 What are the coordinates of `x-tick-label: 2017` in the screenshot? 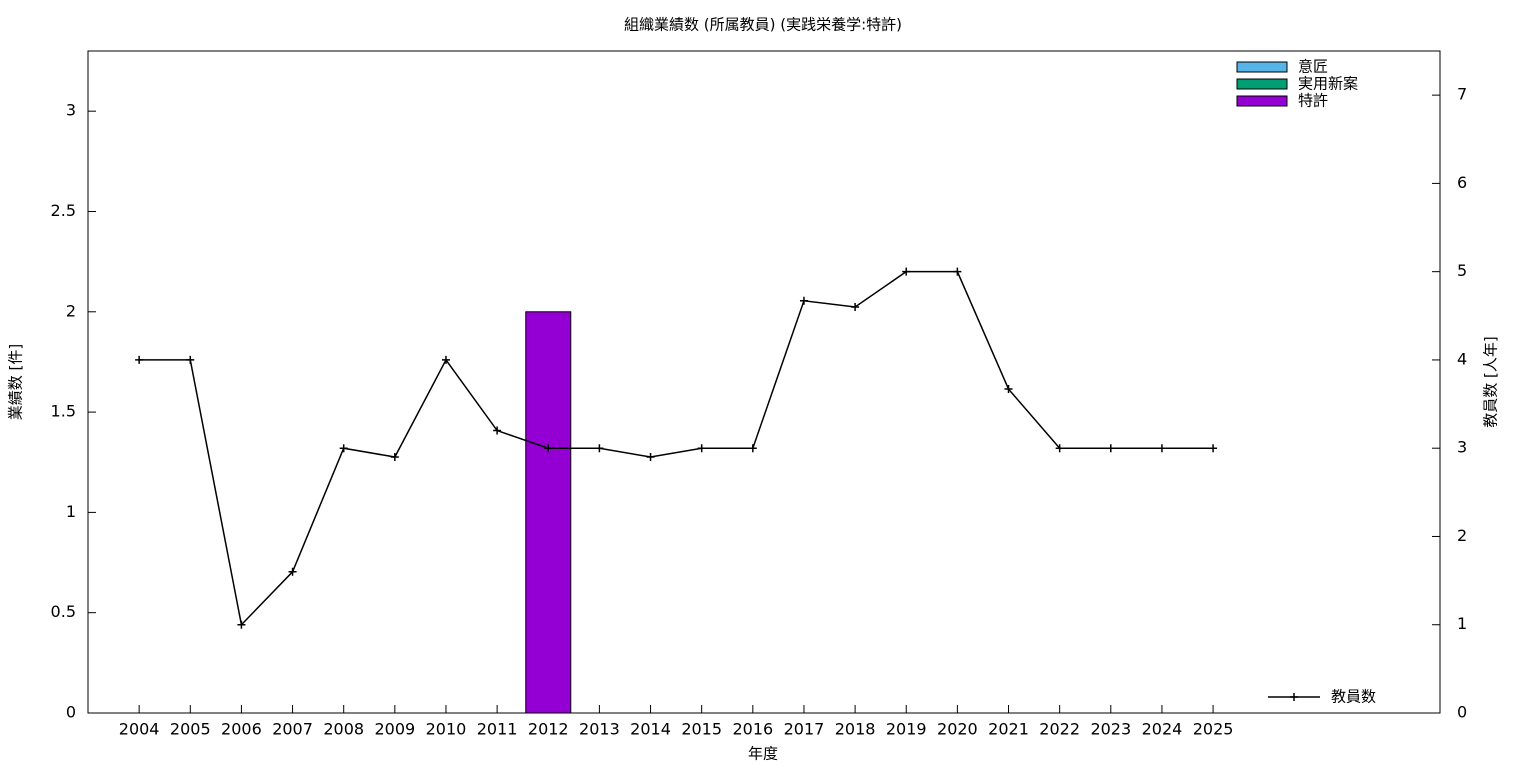 It's located at (804, 729).